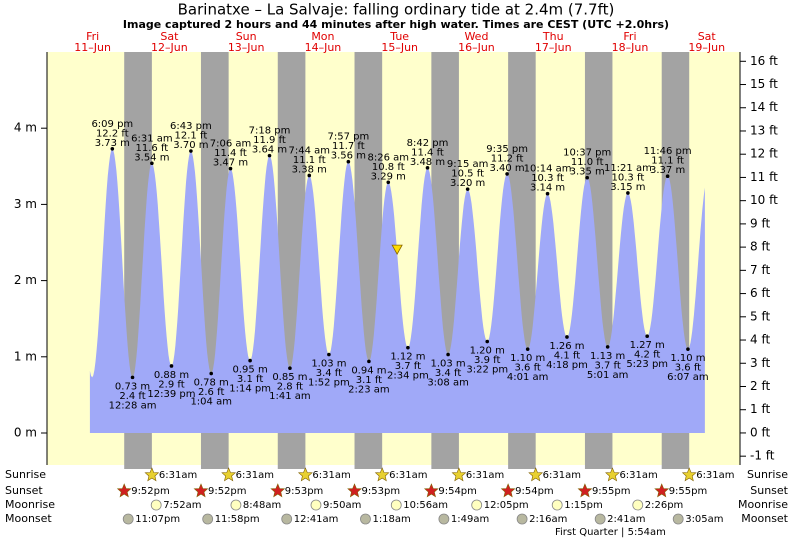 The height and width of the screenshot is (539, 793). Describe the element at coordinates (25, 432) in the screenshot. I see `y-tick-label: 0 m` at that location.